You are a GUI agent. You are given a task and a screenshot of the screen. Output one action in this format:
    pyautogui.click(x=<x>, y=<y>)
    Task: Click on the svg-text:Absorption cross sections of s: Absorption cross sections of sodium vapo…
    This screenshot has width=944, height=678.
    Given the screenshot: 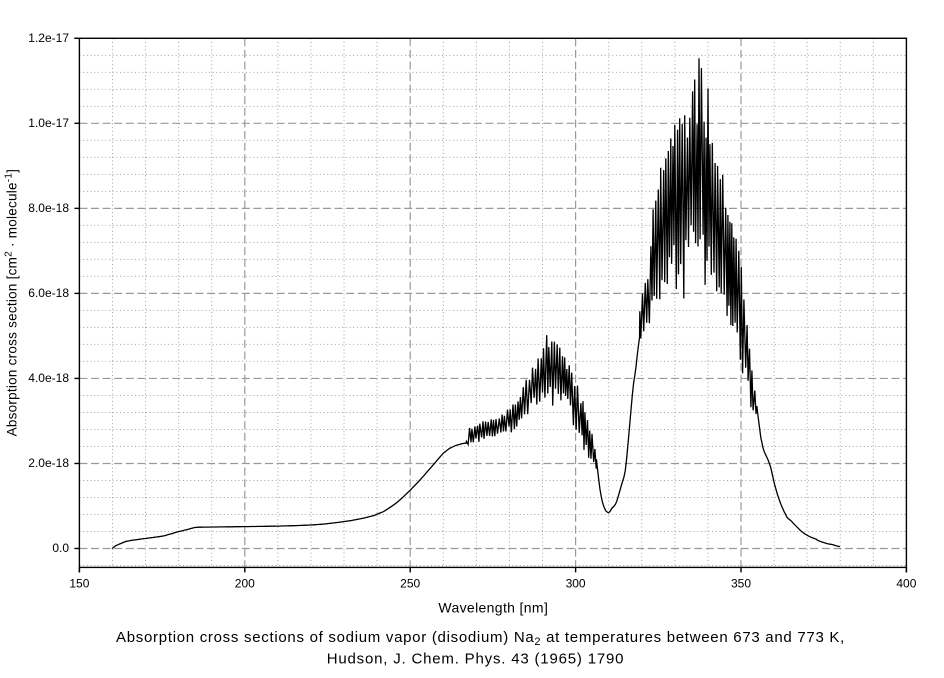 What is the action you would take?
    pyautogui.click(x=480, y=638)
    